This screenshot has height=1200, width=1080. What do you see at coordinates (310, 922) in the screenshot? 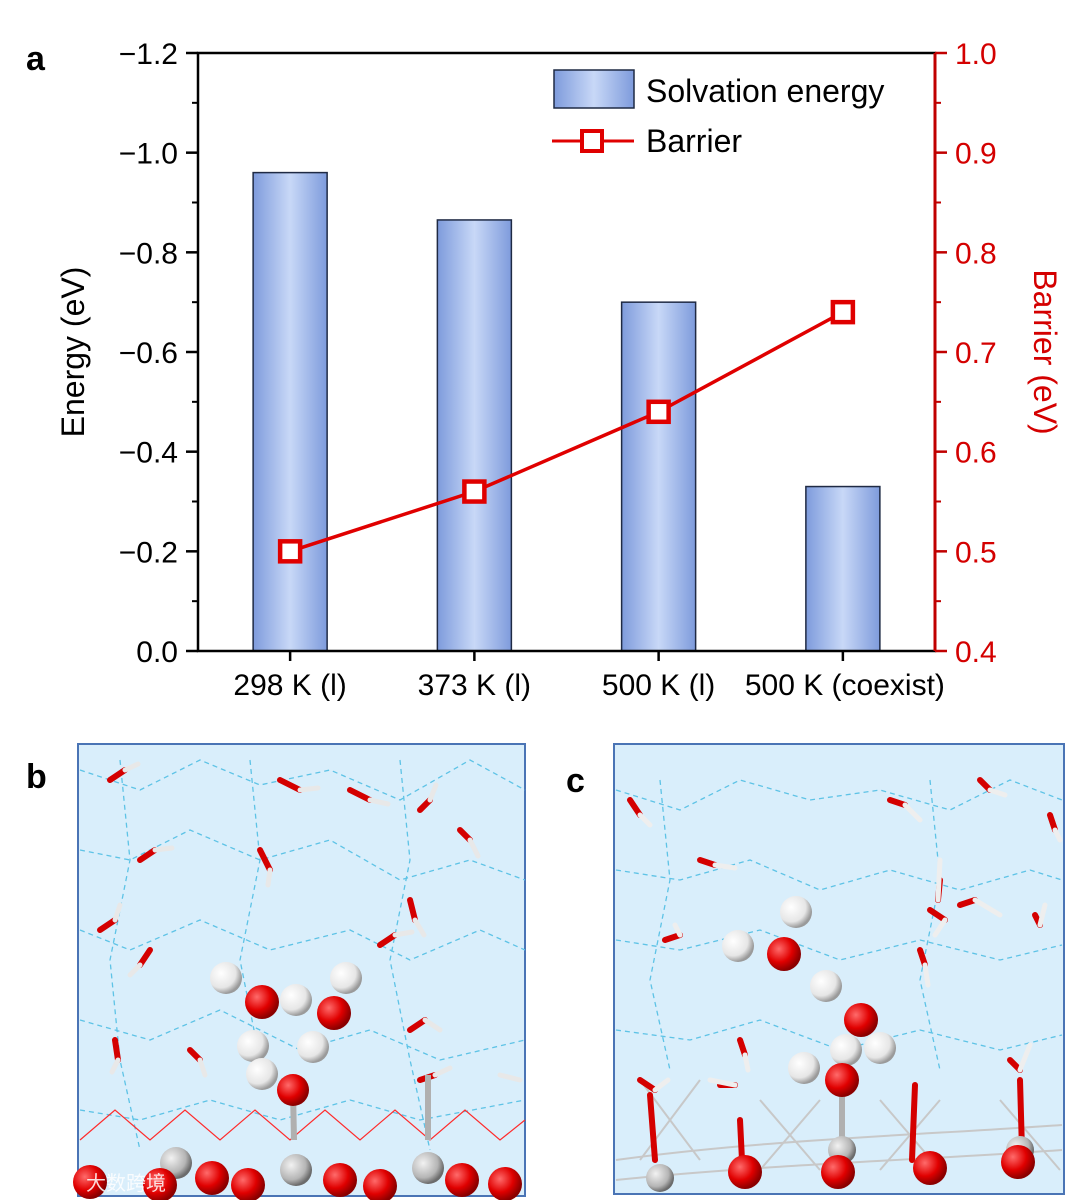
I see `water-molecules-b` at bounding box center [310, 922].